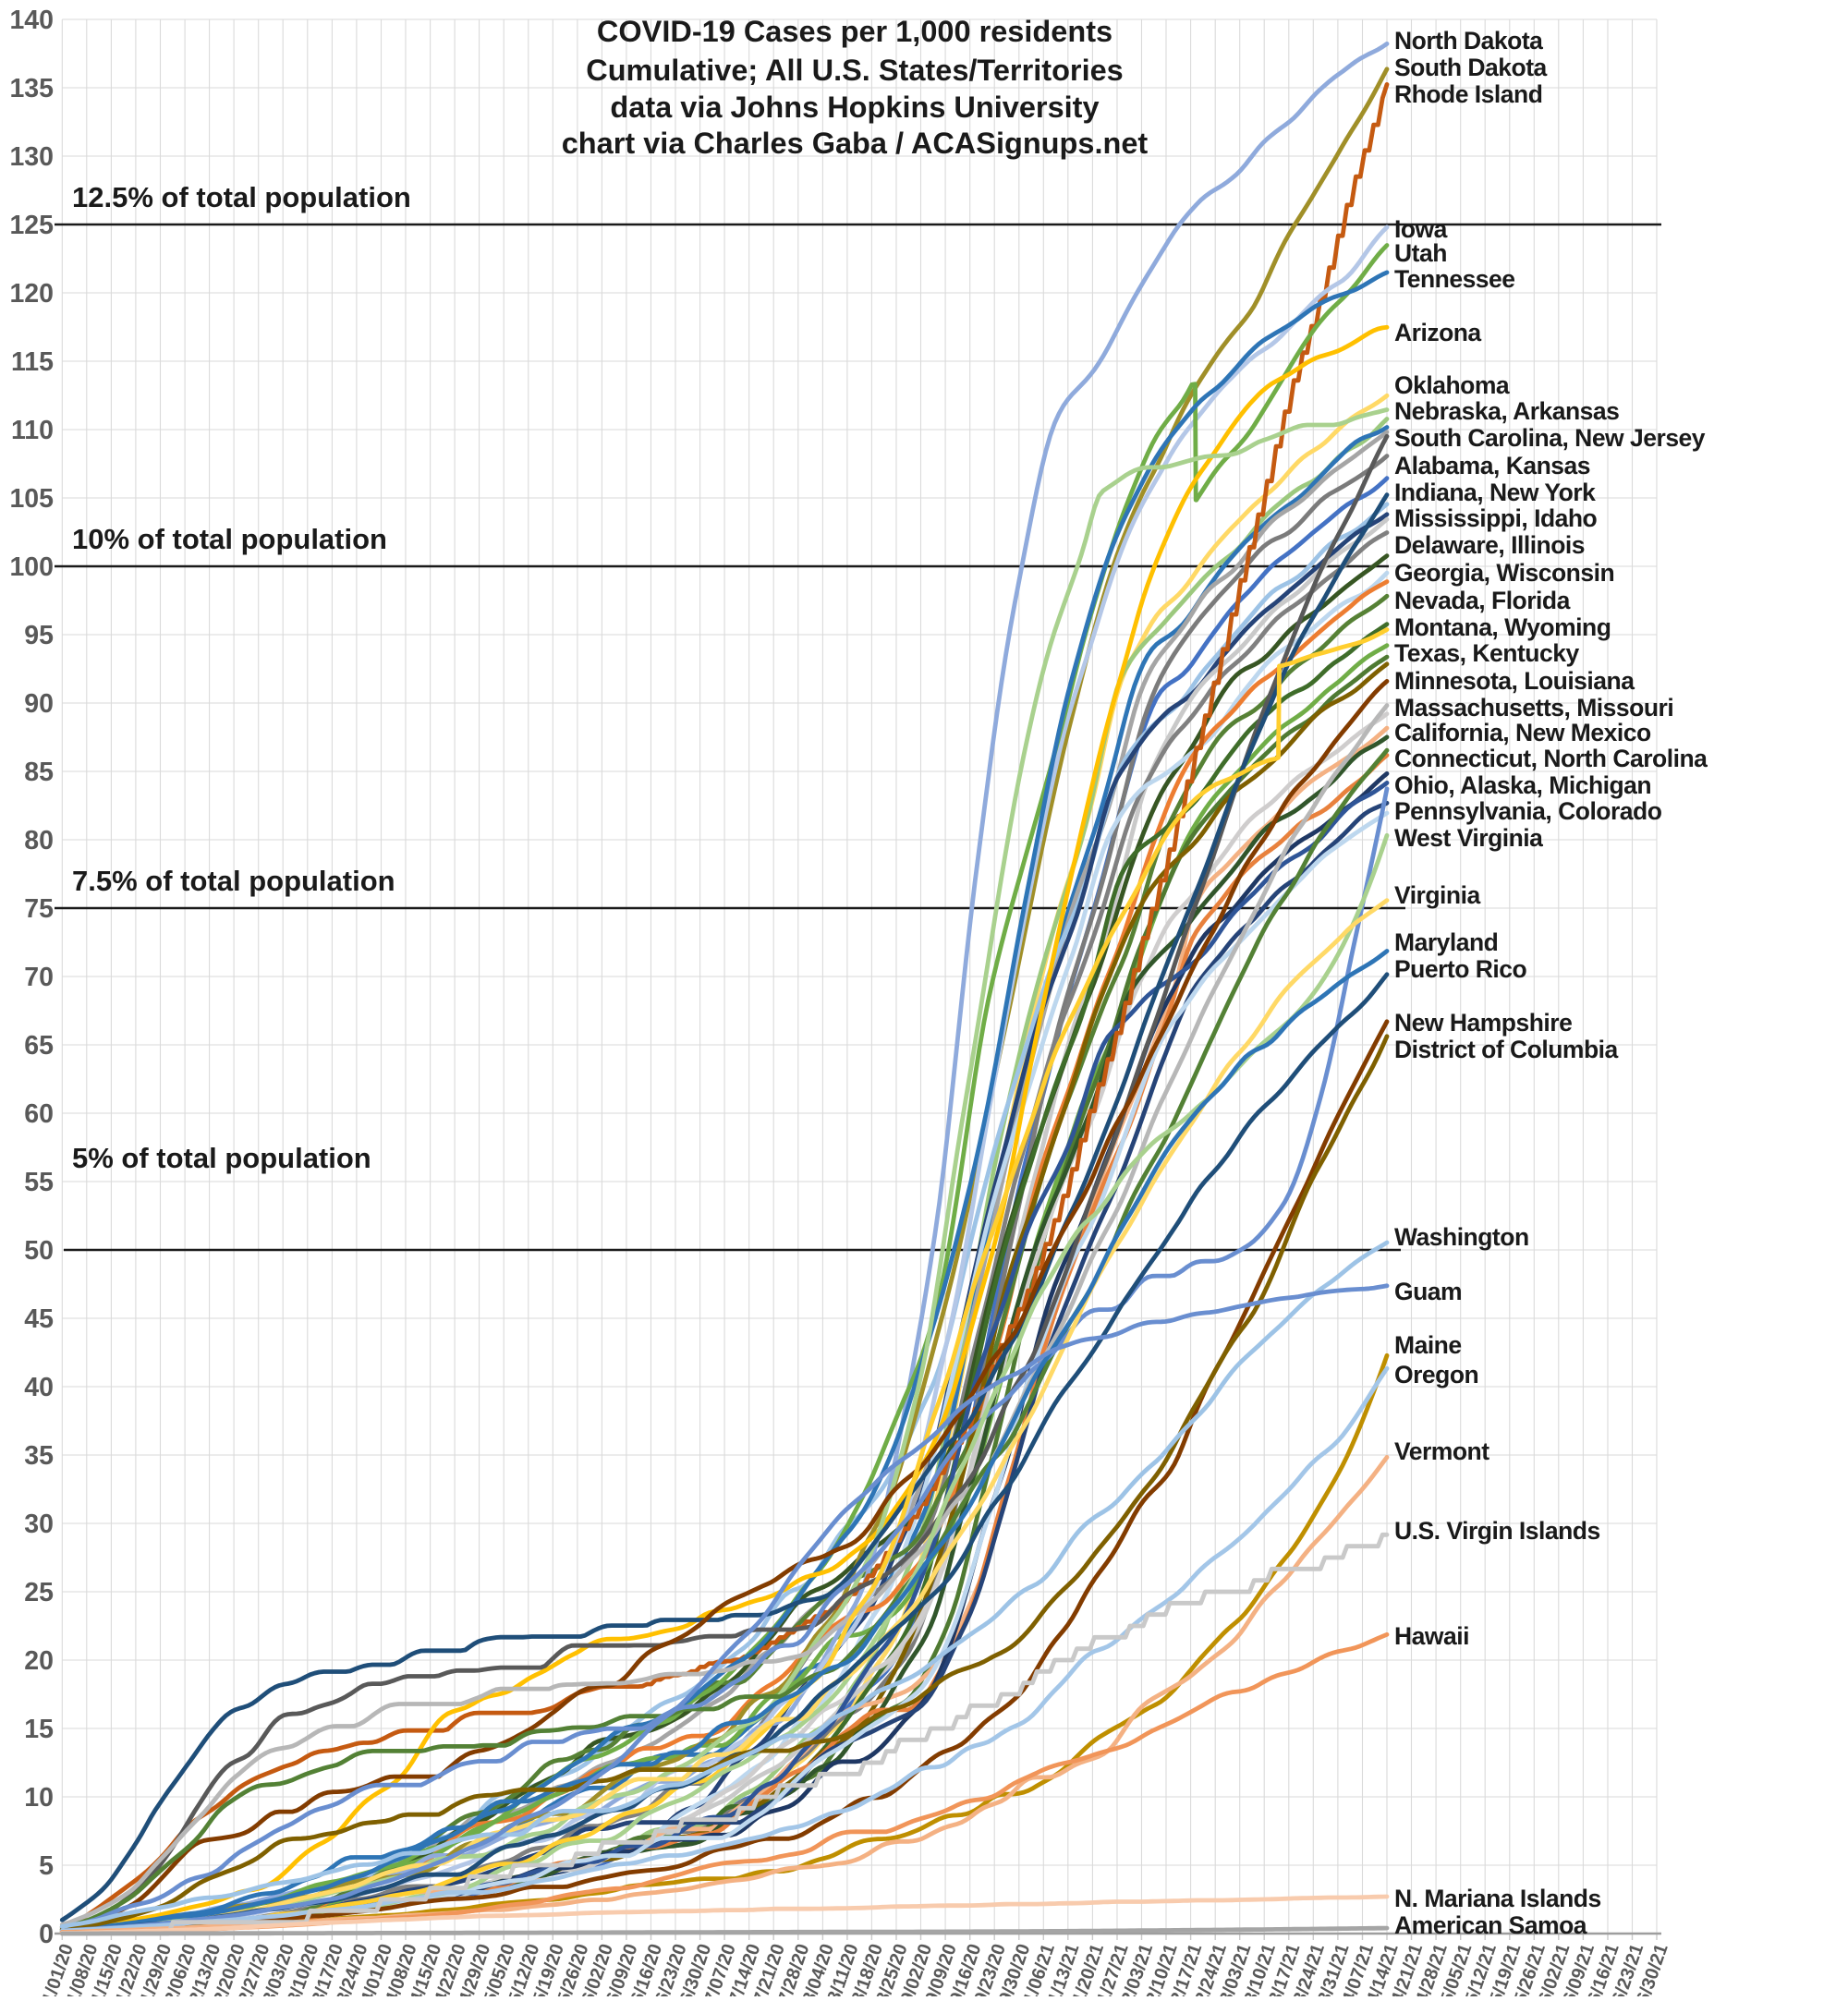 The width and height of the screenshot is (1848, 2001). Describe the element at coordinates (1437, 895) in the screenshot. I see `svg-text: Virginia` at that location.